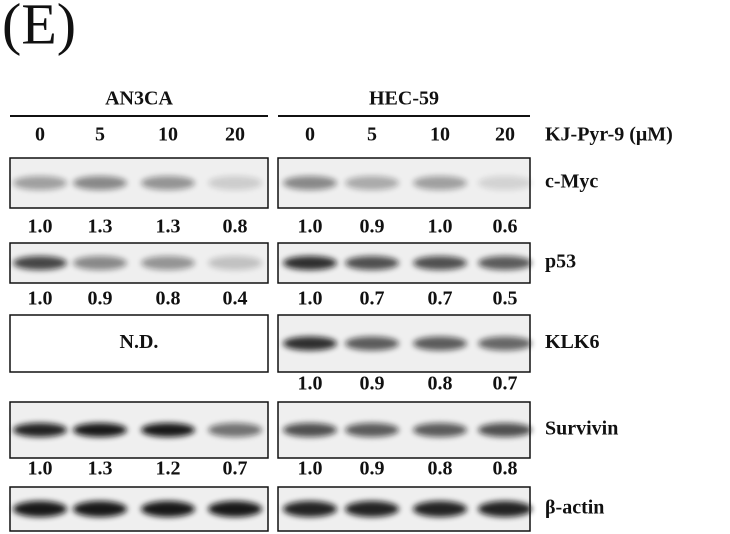 The width and height of the screenshot is (730, 534). What do you see at coordinates (505, 227) in the screenshot?
I see `quantification: 0.6` at bounding box center [505, 227].